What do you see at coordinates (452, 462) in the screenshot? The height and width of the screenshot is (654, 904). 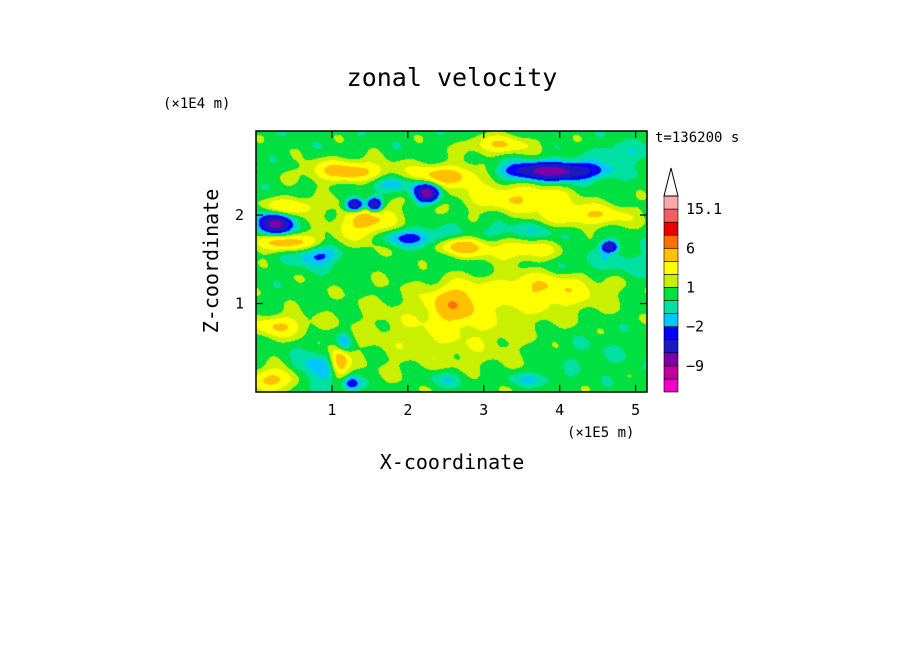 I see `x-axis-title: X-coordinate` at bounding box center [452, 462].